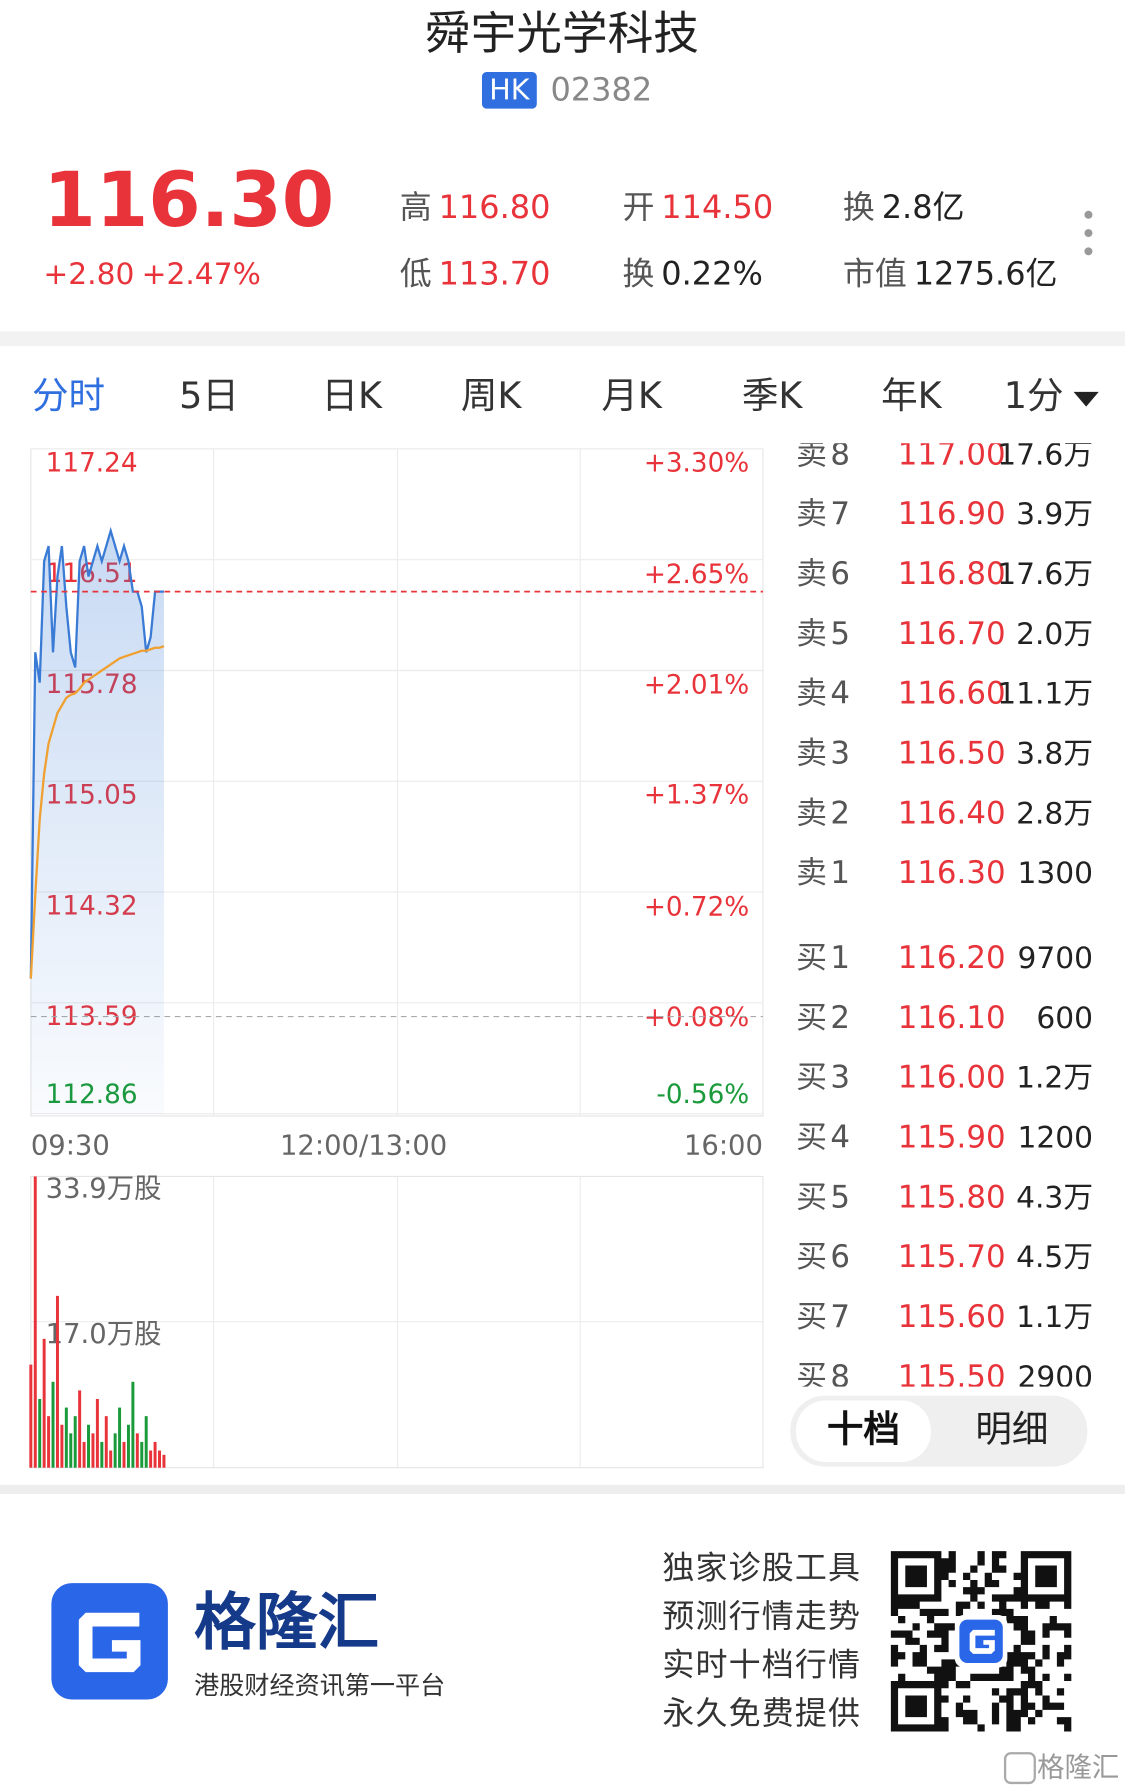 This screenshot has height=1791, width=1125. Describe the element at coordinates (923, 207) in the screenshot. I see `stat-value: 2.8亿` at that location.